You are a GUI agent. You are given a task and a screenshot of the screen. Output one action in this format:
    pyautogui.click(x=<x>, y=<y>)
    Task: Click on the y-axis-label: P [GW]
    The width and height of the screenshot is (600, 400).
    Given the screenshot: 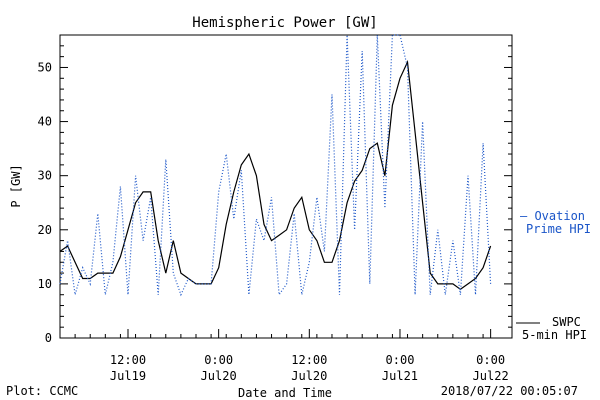 What is the action you would take?
    pyautogui.click(x=16, y=185)
    